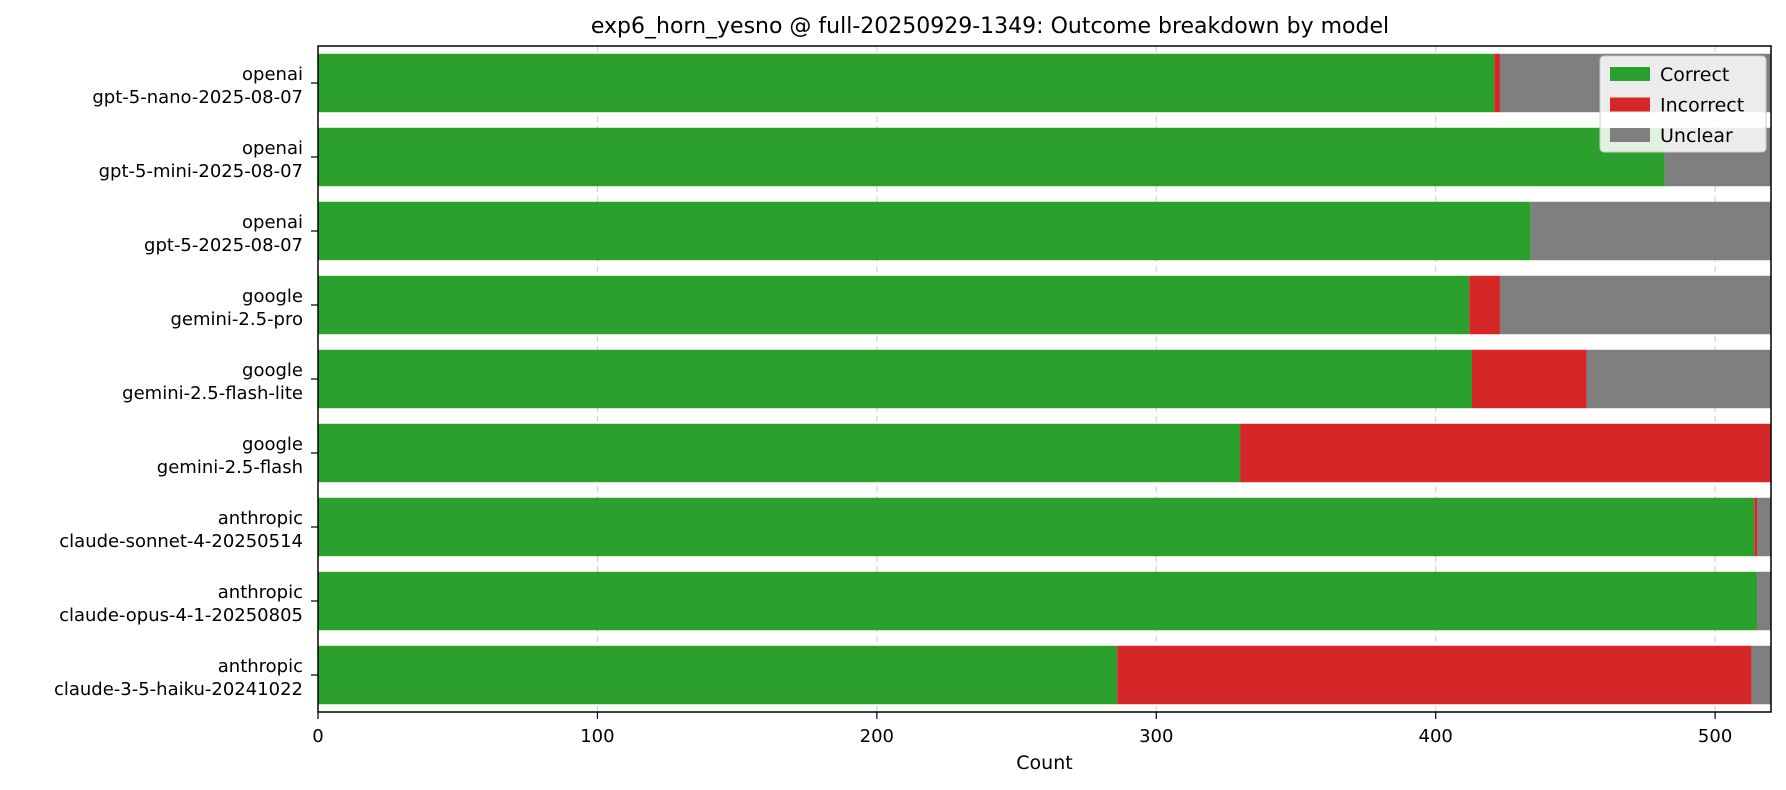  Describe the element at coordinates (1630, 74) in the screenshot. I see `legend-swatch-correct` at that location.